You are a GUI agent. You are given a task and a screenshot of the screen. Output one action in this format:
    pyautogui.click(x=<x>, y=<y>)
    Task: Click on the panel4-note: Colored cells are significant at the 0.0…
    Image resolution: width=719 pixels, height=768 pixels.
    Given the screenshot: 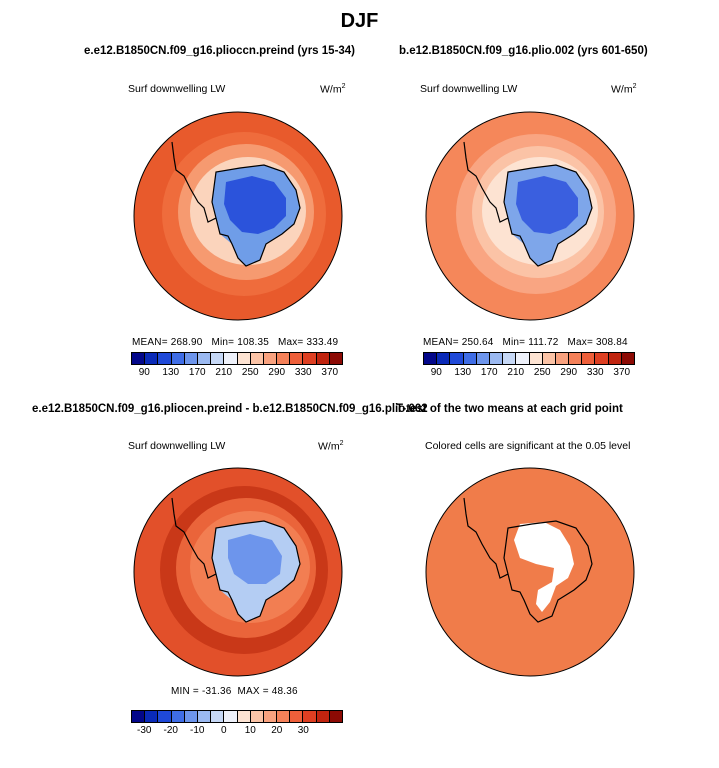 What is the action you would take?
    pyautogui.click(x=528, y=446)
    